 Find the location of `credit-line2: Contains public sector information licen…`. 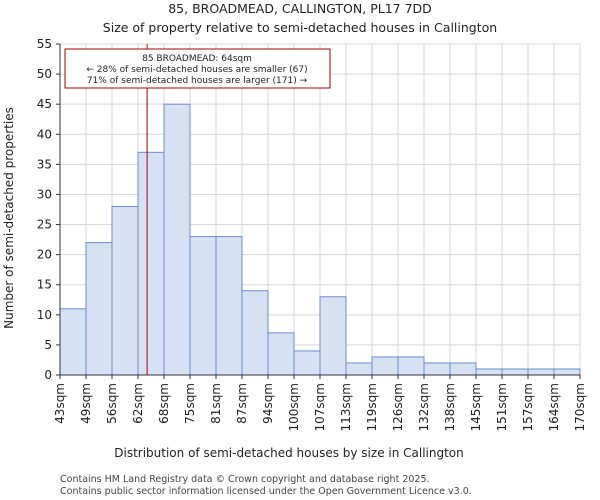

credit-line2: Contains public sector information licen… is located at coordinates (266, 491).